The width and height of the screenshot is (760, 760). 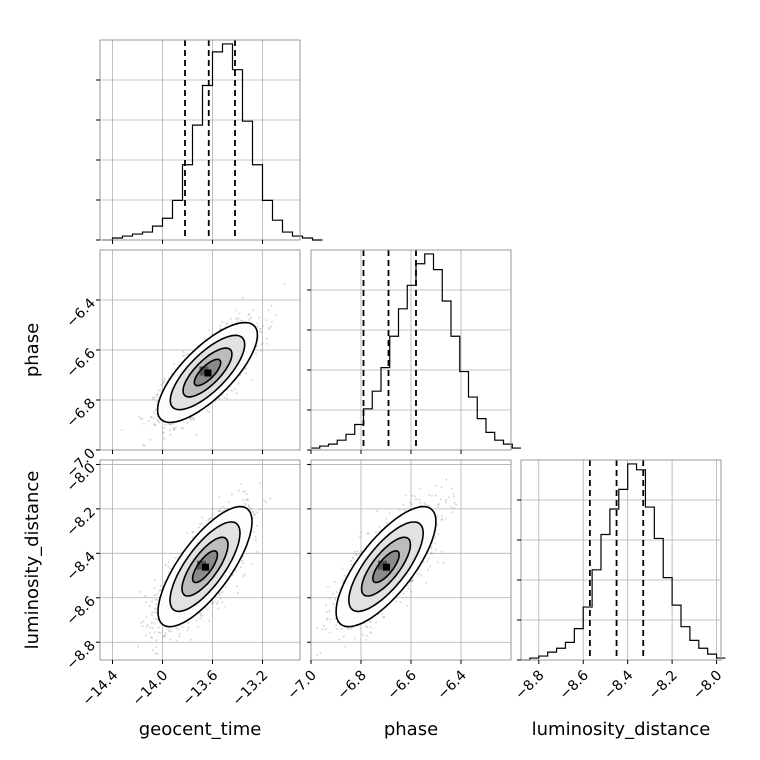 I want to click on ylabel-phase: phase, so click(x=32, y=350).